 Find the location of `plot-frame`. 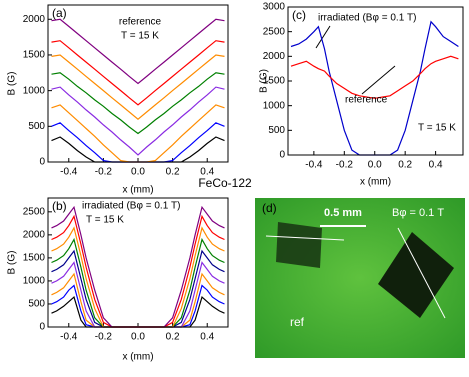

plot-frame is located at coordinates (138, 262).